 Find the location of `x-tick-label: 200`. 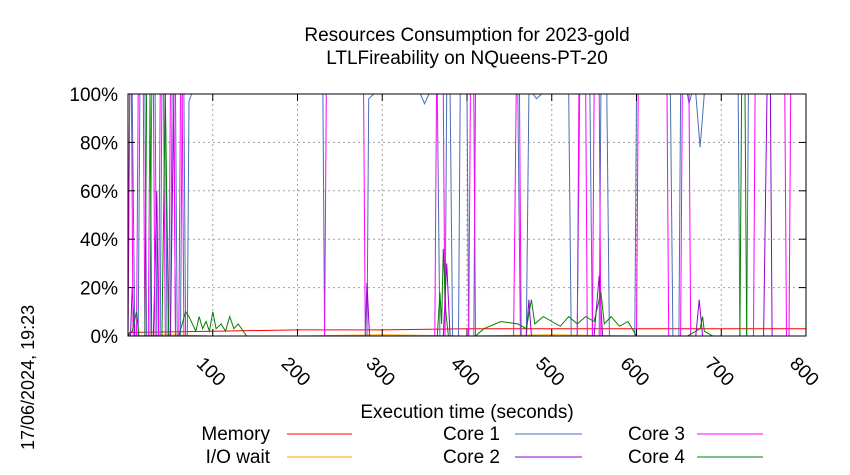

x-tick-label: 200 is located at coordinates (295, 371).